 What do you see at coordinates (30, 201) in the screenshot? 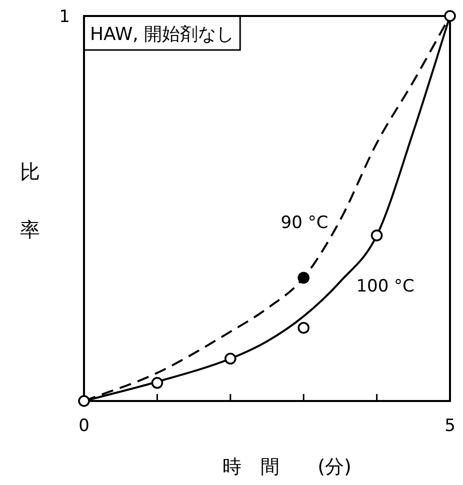
I see `text: 比率` at bounding box center [30, 201].